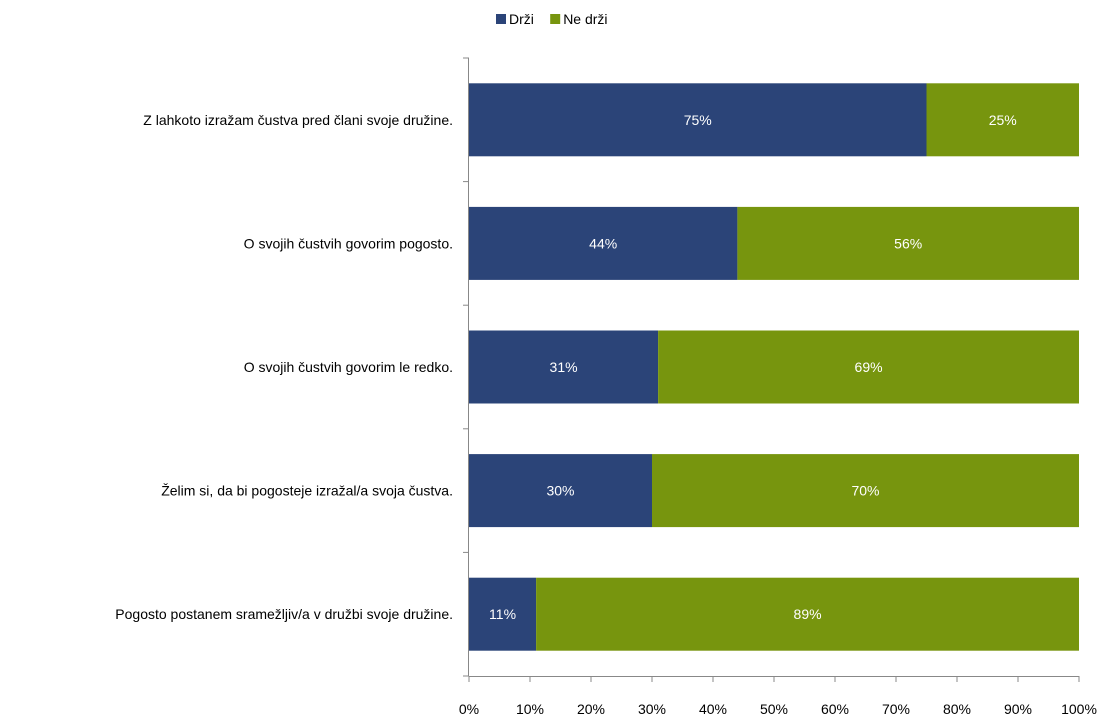  What do you see at coordinates (652, 708) in the screenshot?
I see `x-tick-label: 30%` at bounding box center [652, 708].